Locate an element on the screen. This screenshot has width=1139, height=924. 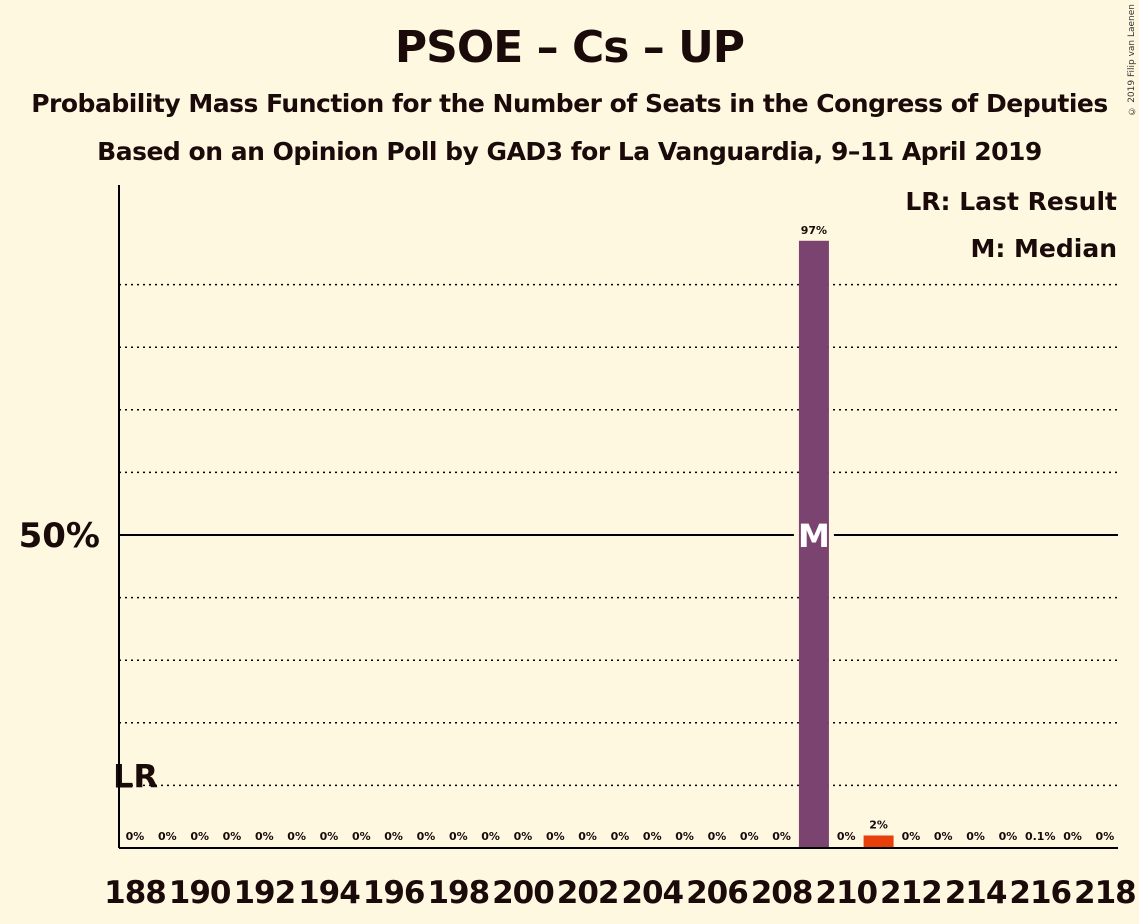
x-tick-label: 196 is located at coordinates (394, 893).